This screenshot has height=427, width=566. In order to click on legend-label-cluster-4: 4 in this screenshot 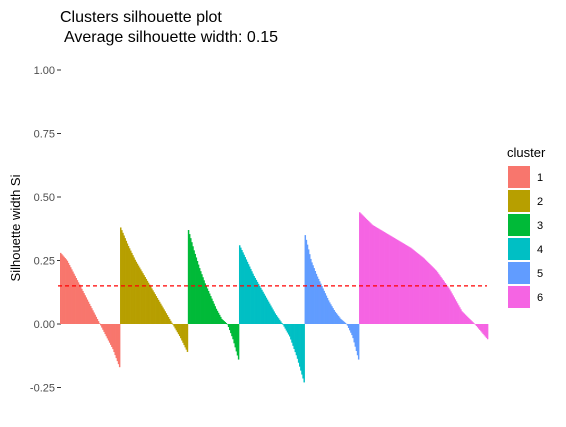, I will do `click(540, 250)`.